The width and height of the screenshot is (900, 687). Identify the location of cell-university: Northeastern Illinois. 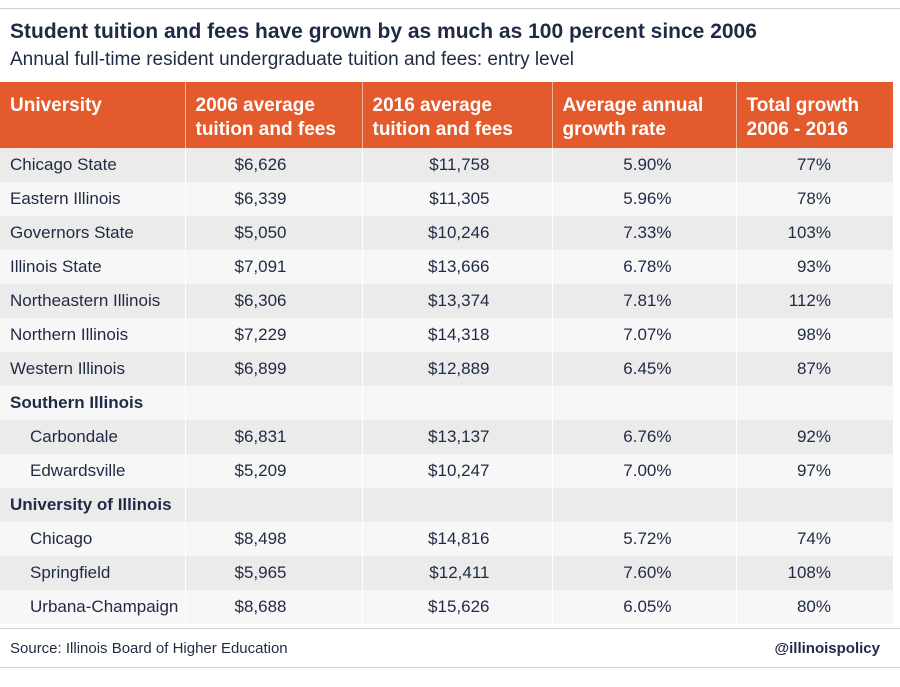
(92, 301).